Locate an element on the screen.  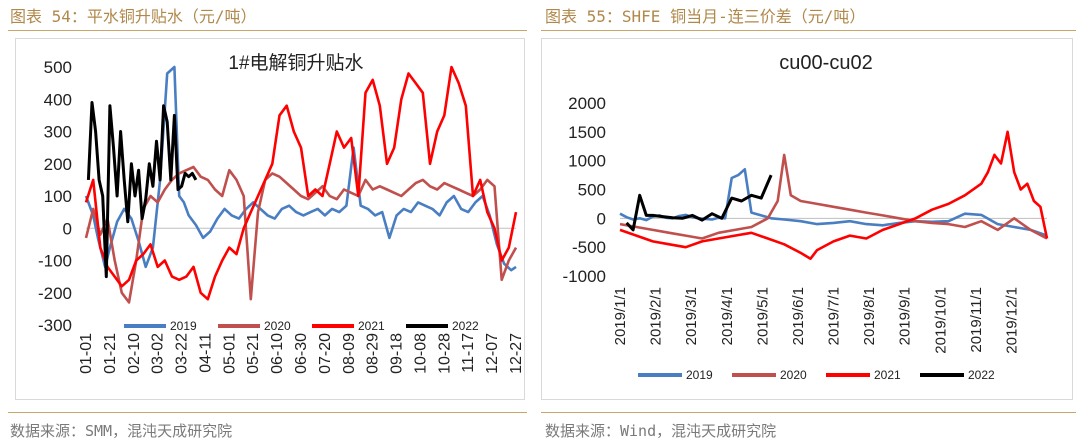
right-x-tick-label: 2019/7/1 is located at coordinates (834, 316).